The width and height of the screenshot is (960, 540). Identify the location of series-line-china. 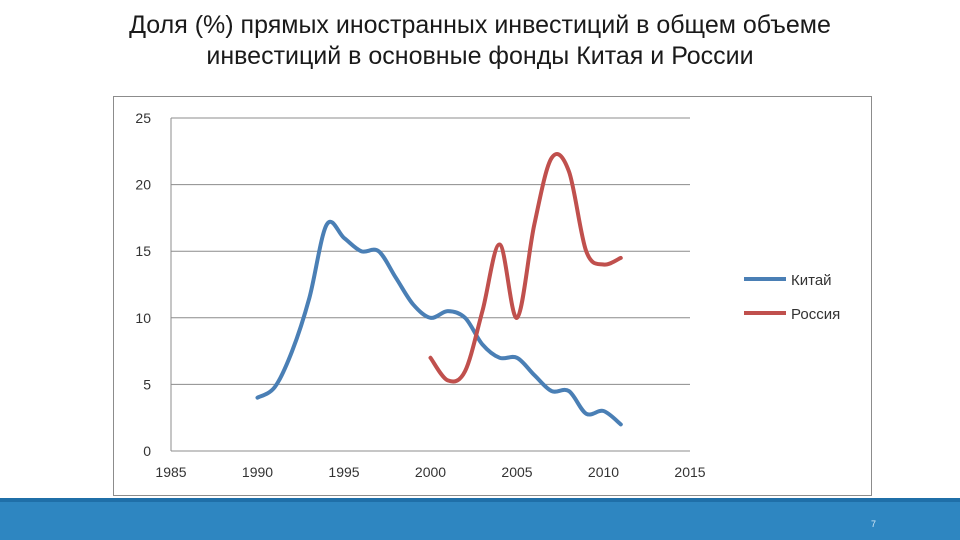
(439, 323).